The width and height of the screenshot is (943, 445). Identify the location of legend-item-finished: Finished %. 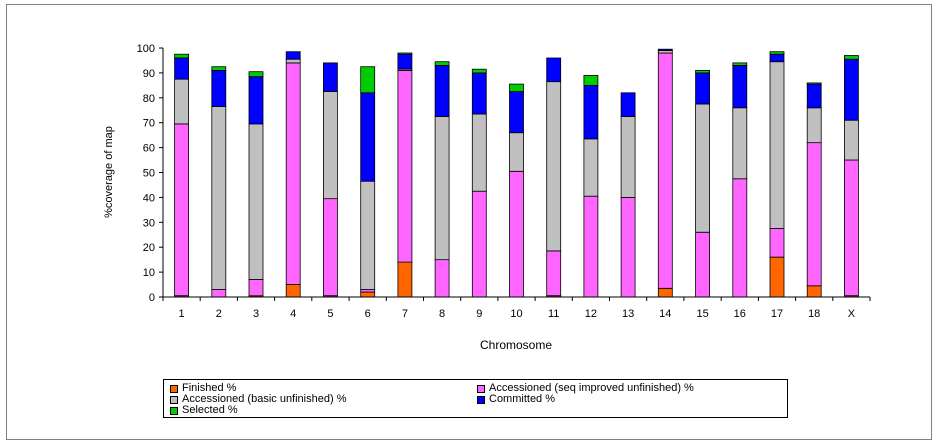
(203, 388).